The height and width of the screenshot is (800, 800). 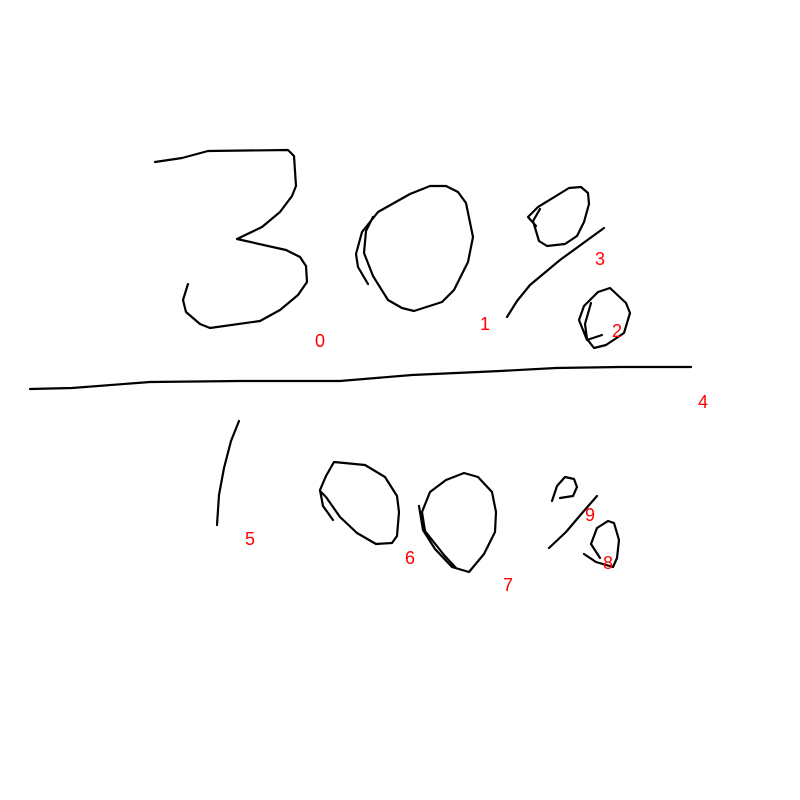 I want to click on stroke-label-2: 2, so click(x=617, y=331).